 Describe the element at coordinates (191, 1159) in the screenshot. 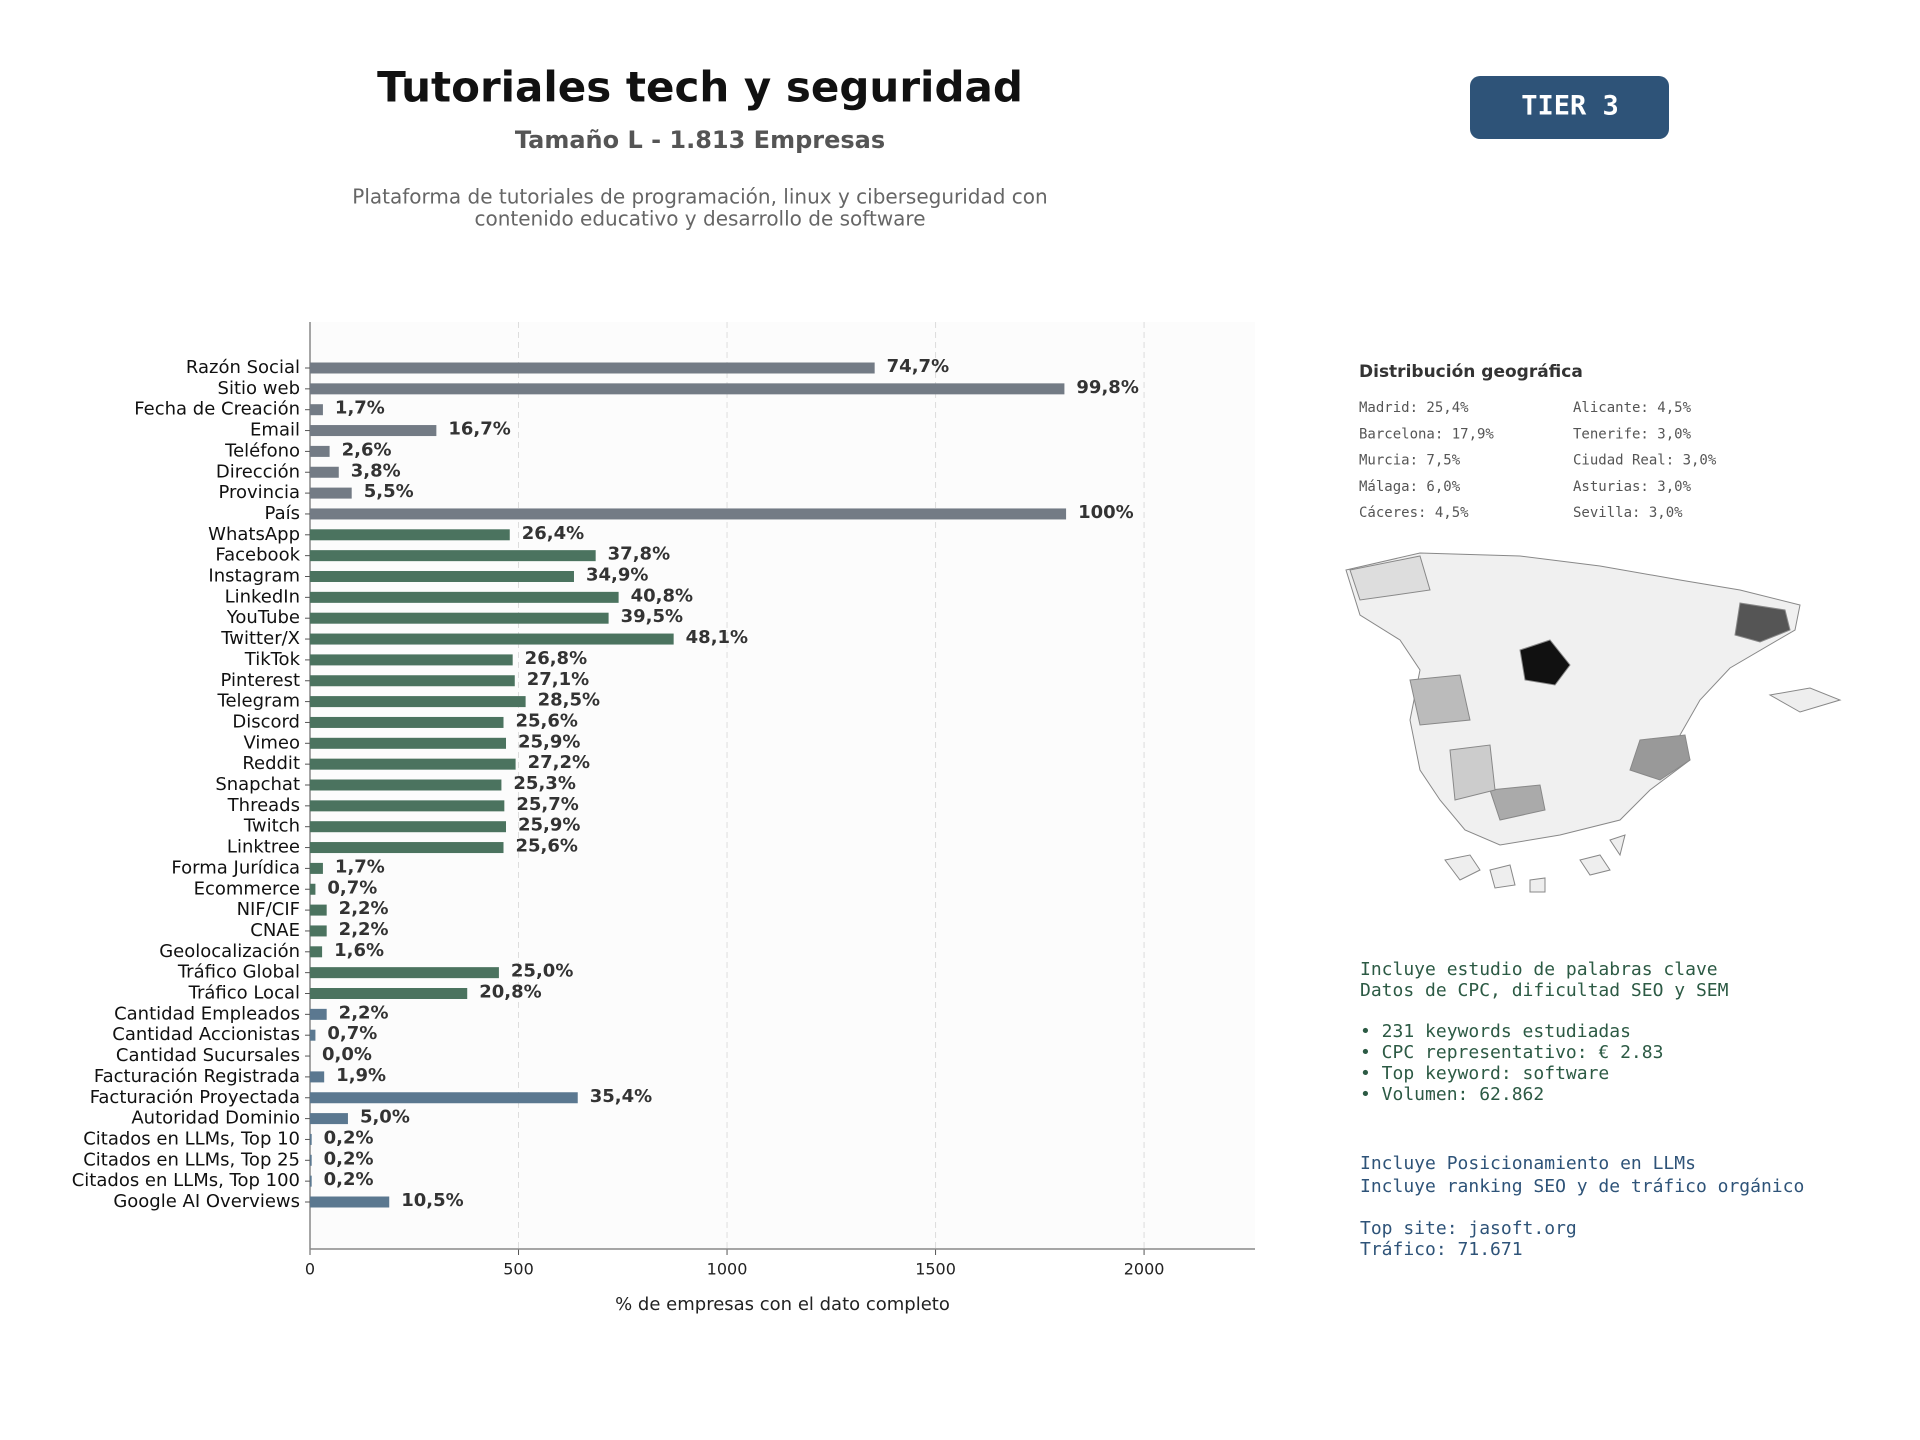

I see `y-tick-label: Citados en LLMs, Top 25` at that location.